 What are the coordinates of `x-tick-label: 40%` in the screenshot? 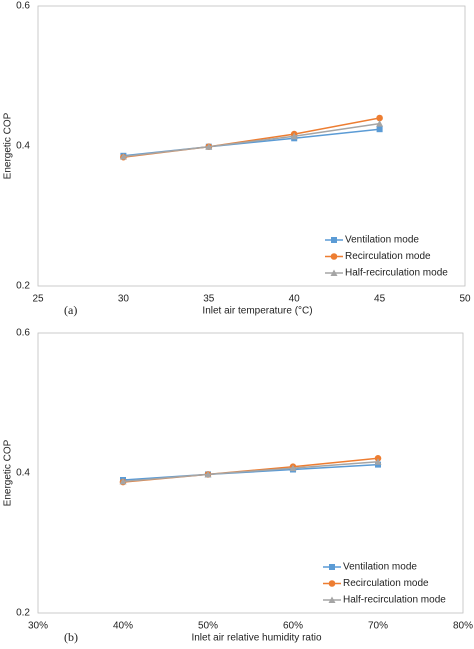 It's located at (123, 626).